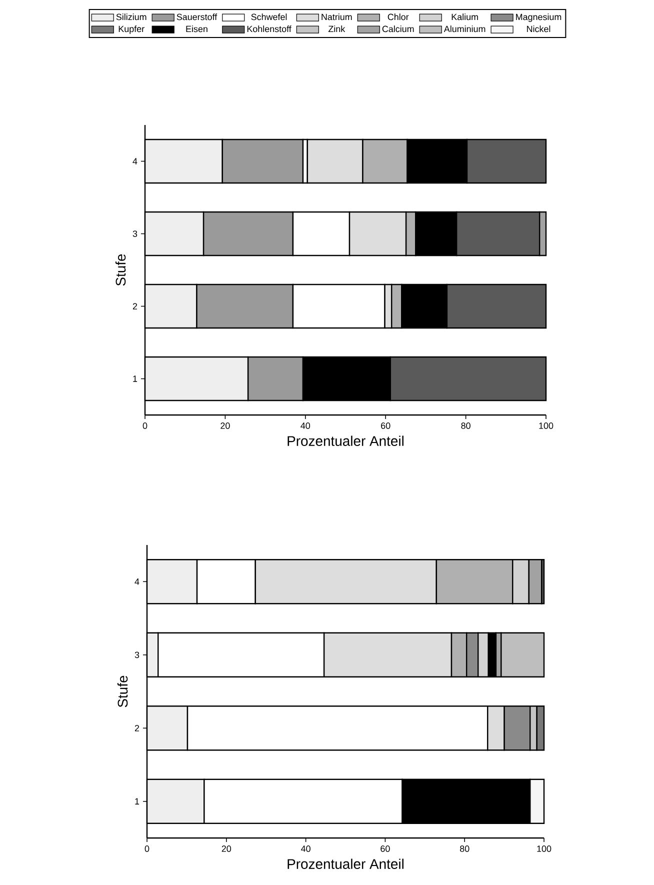 The height and width of the screenshot is (885, 654). What do you see at coordinates (465, 29) in the screenshot?
I see `legend-label: Aluminium` at bounding box center [465, 29].